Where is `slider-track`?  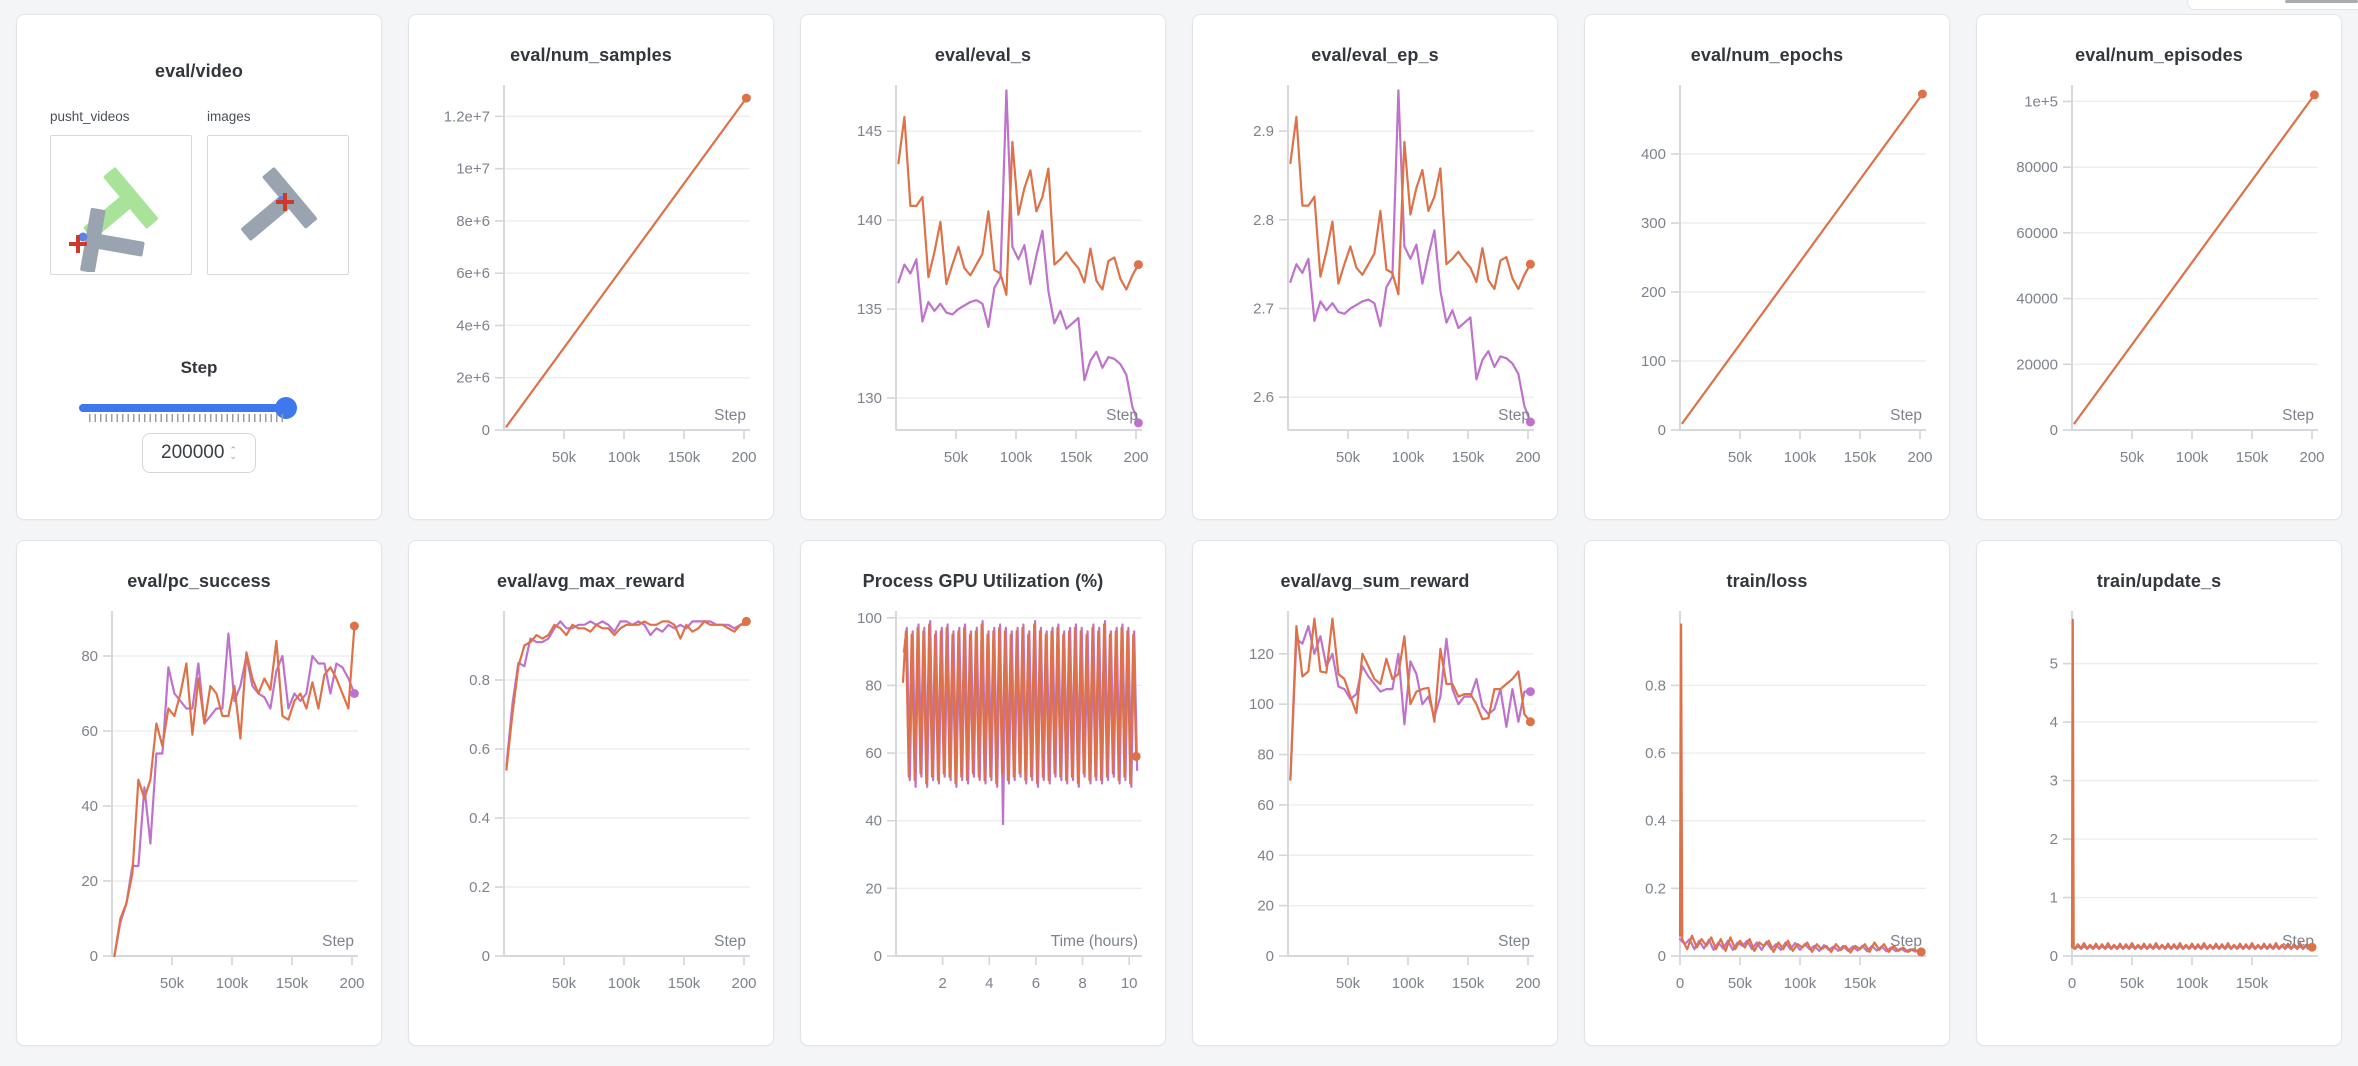 slider-track is located at coordinates (188, 408).